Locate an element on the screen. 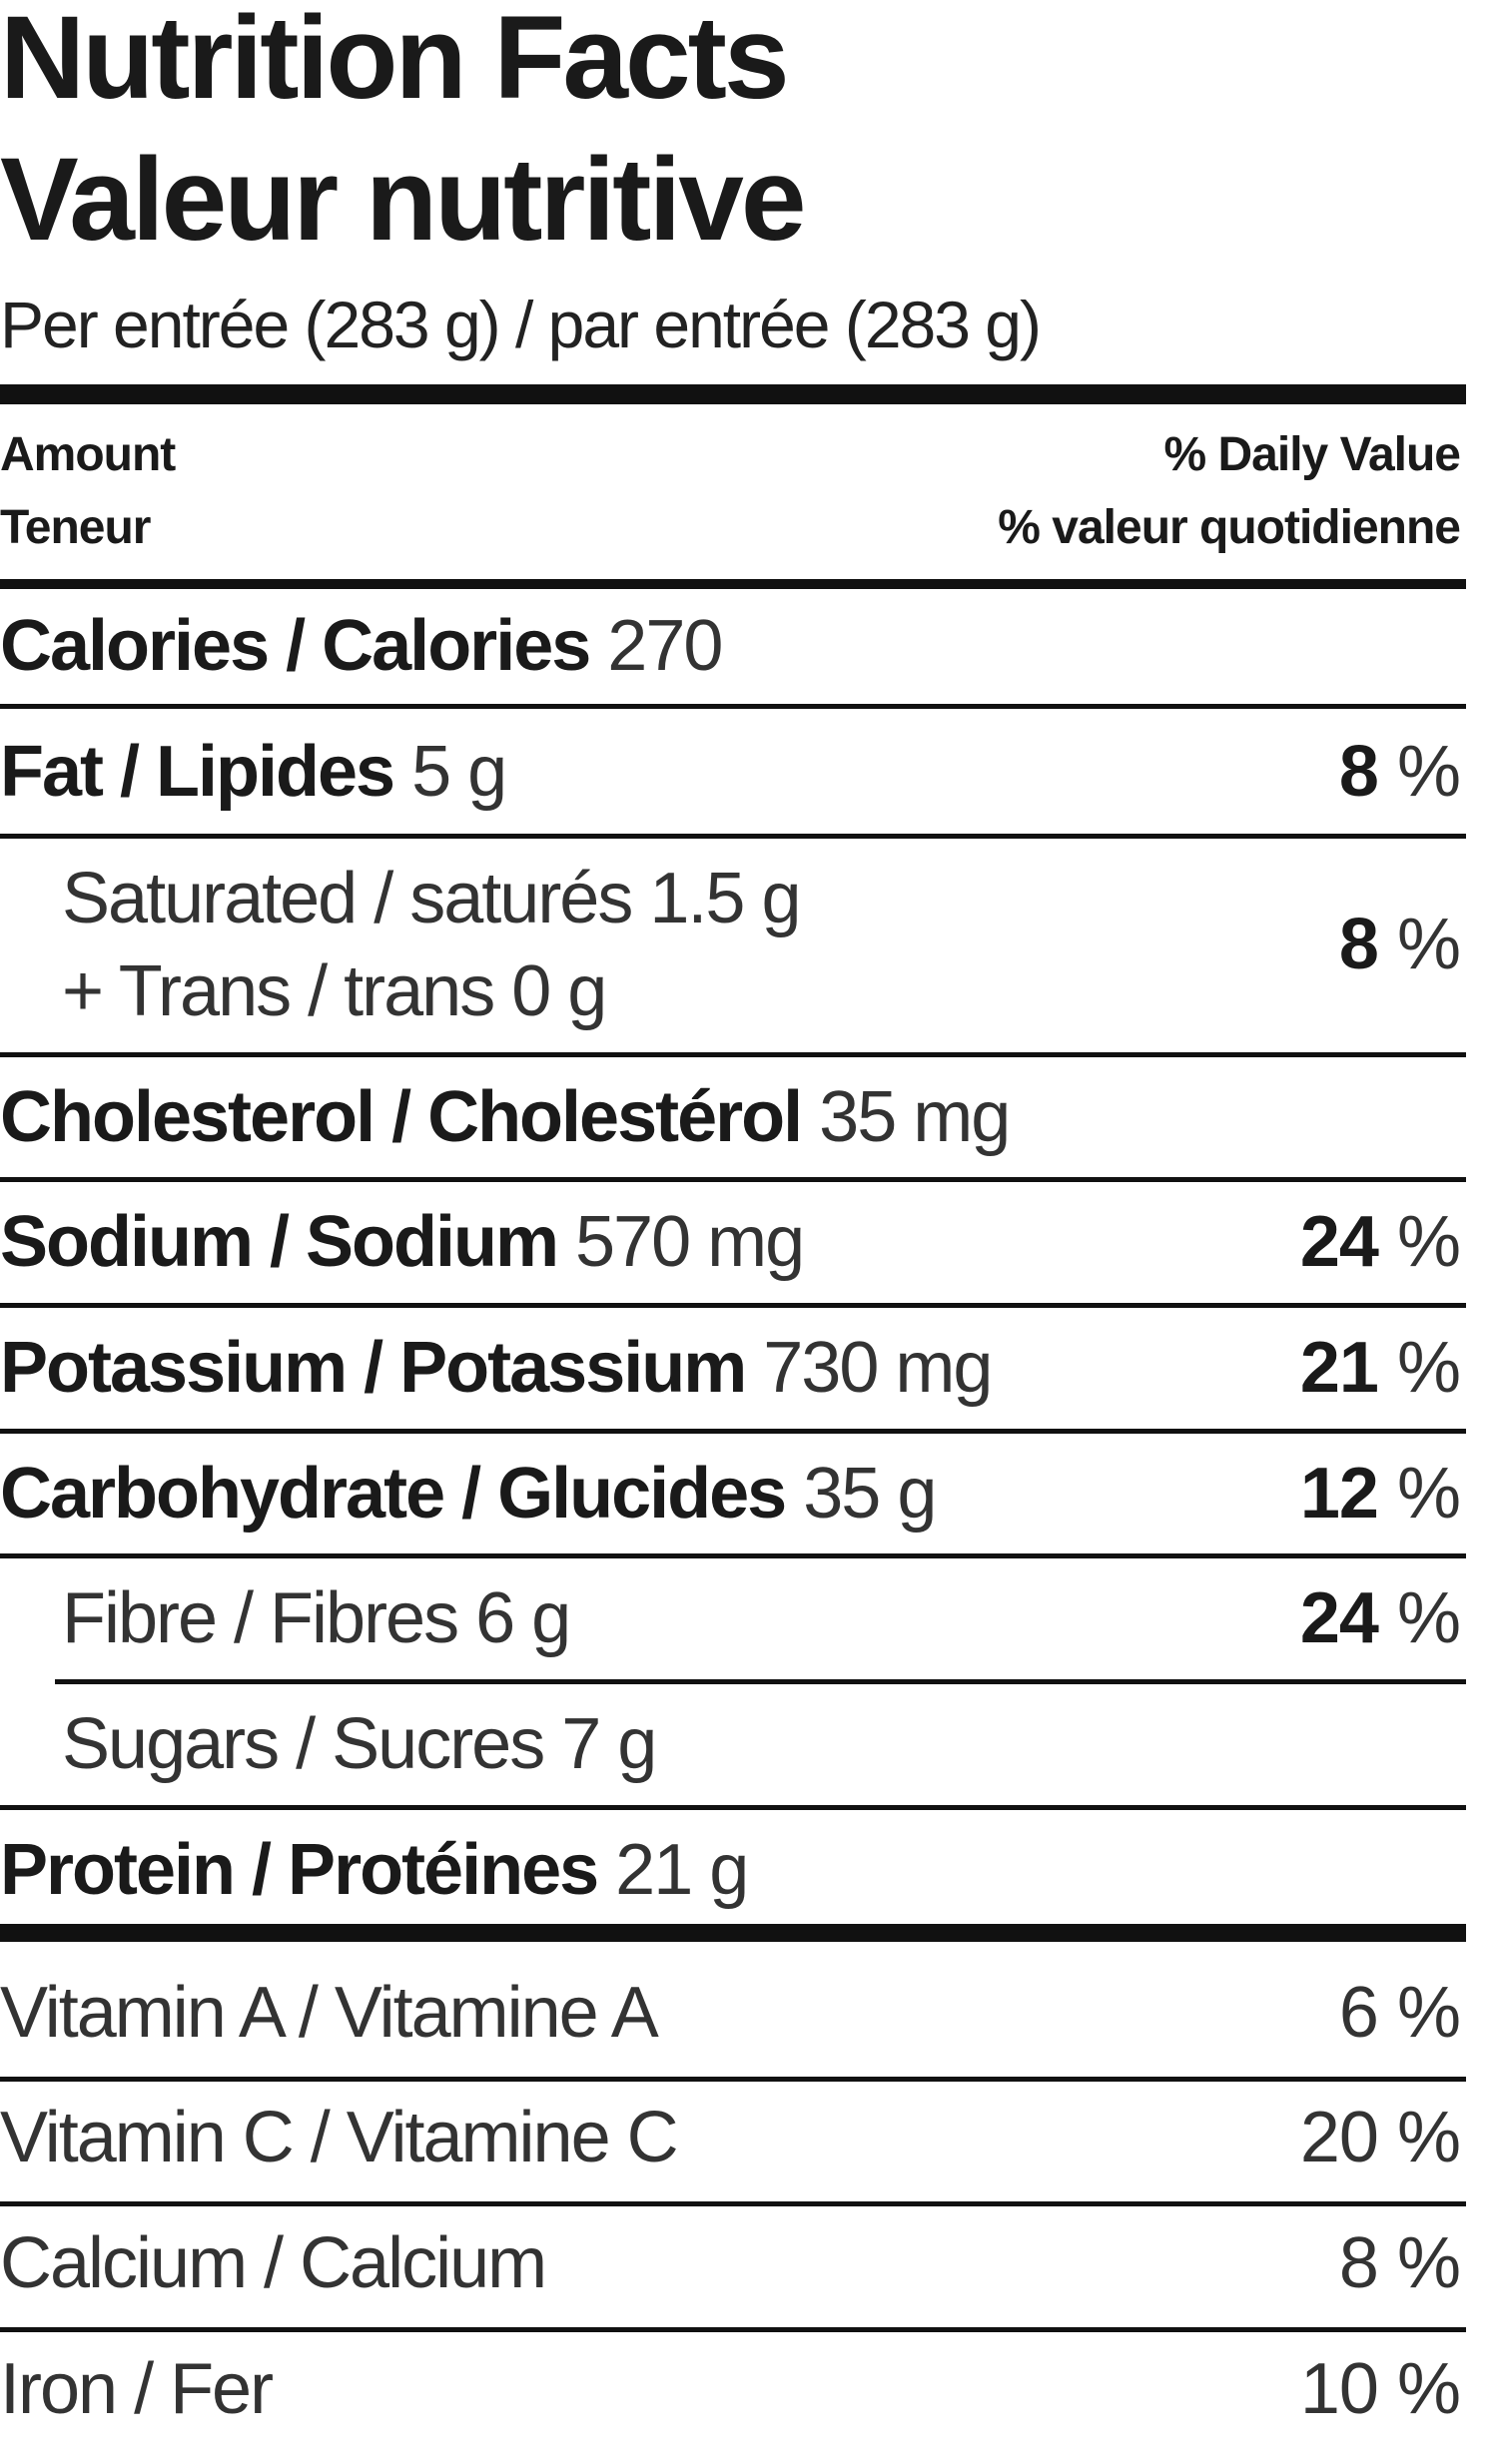 This screenshot has height=2464, width=1498. fat-row: Fat / Lipides 5 g is located at coordinates (253, 772).